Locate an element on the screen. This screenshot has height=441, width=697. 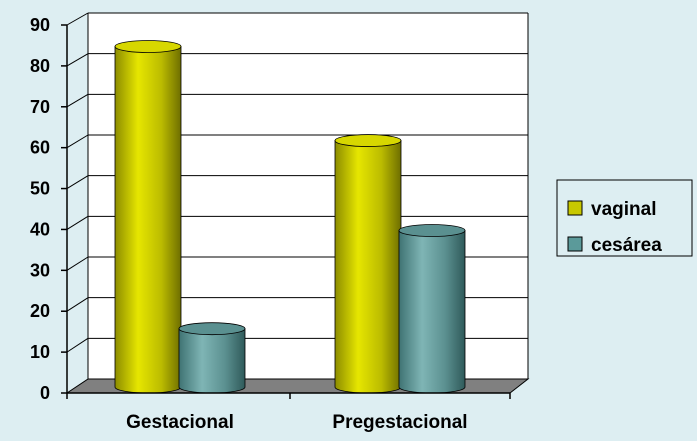
legend-swatch-cesarea is located at coordinates (575, 244).